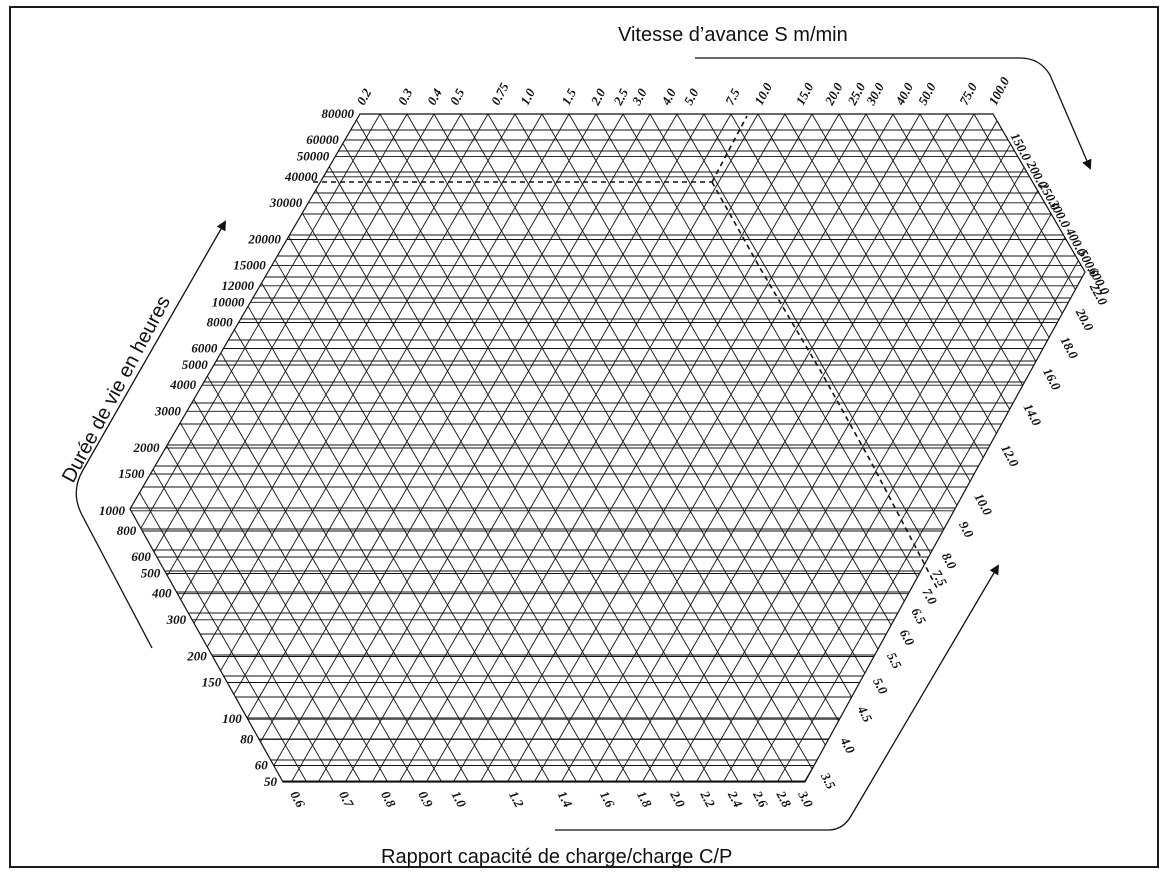  What do you see at coordinates (1084, 319) in the screenshot?
I see `tick-label: 20.0` at bounding box center [1084, 319].